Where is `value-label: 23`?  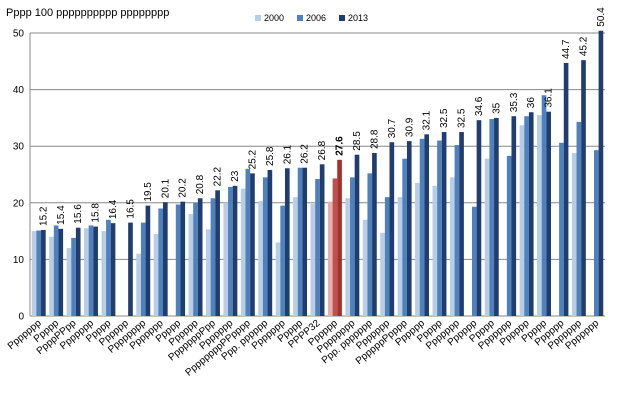
value-label: 23 is located at coordinates (235, 176).